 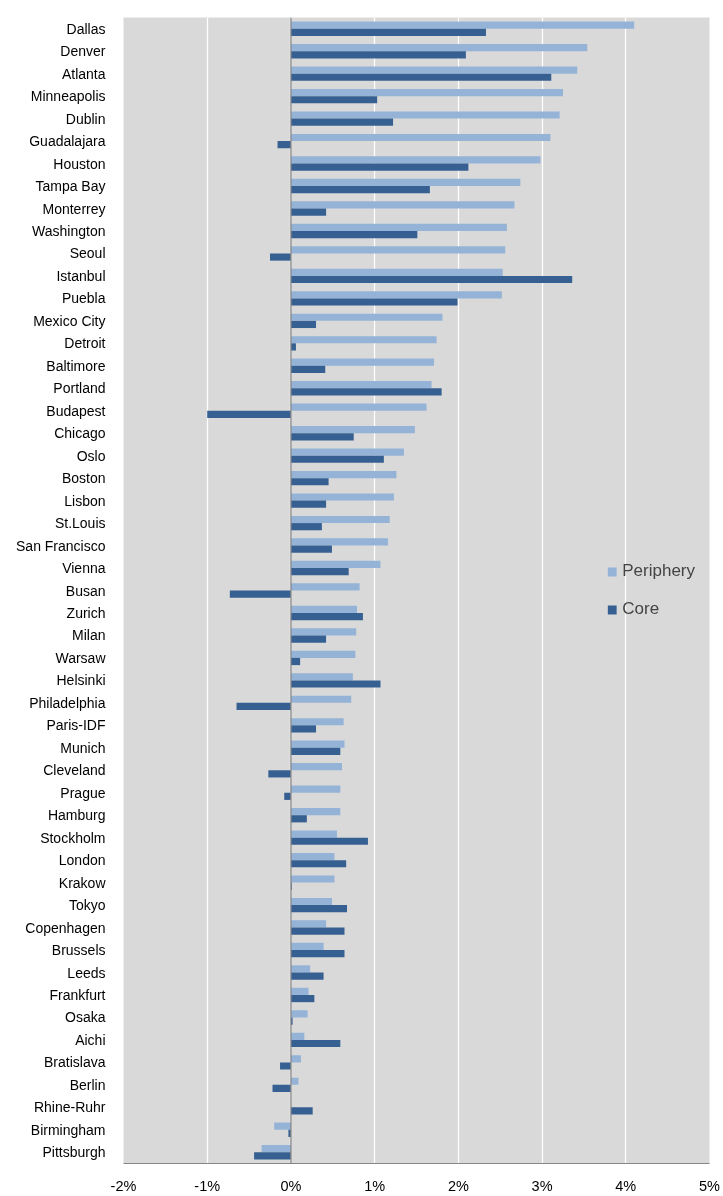 What do you see at coordinates (83, 73) in the screenshot?
I see `y-tick-label: Atlanta` at bounding box center [83, 73].